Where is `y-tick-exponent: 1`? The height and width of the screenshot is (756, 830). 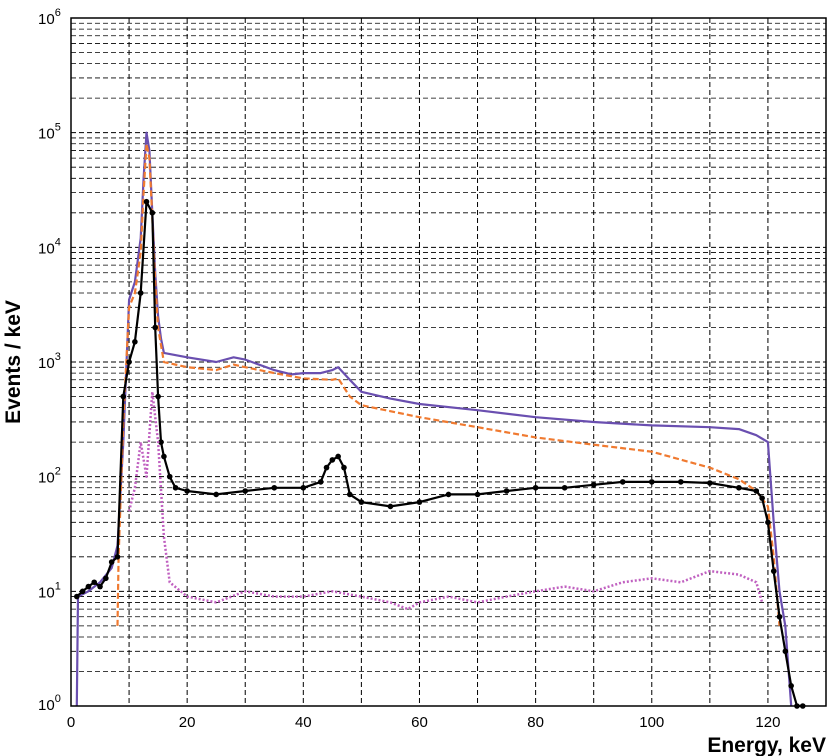 y-tick-exponent: 1 is located at coordinates (58, 586).